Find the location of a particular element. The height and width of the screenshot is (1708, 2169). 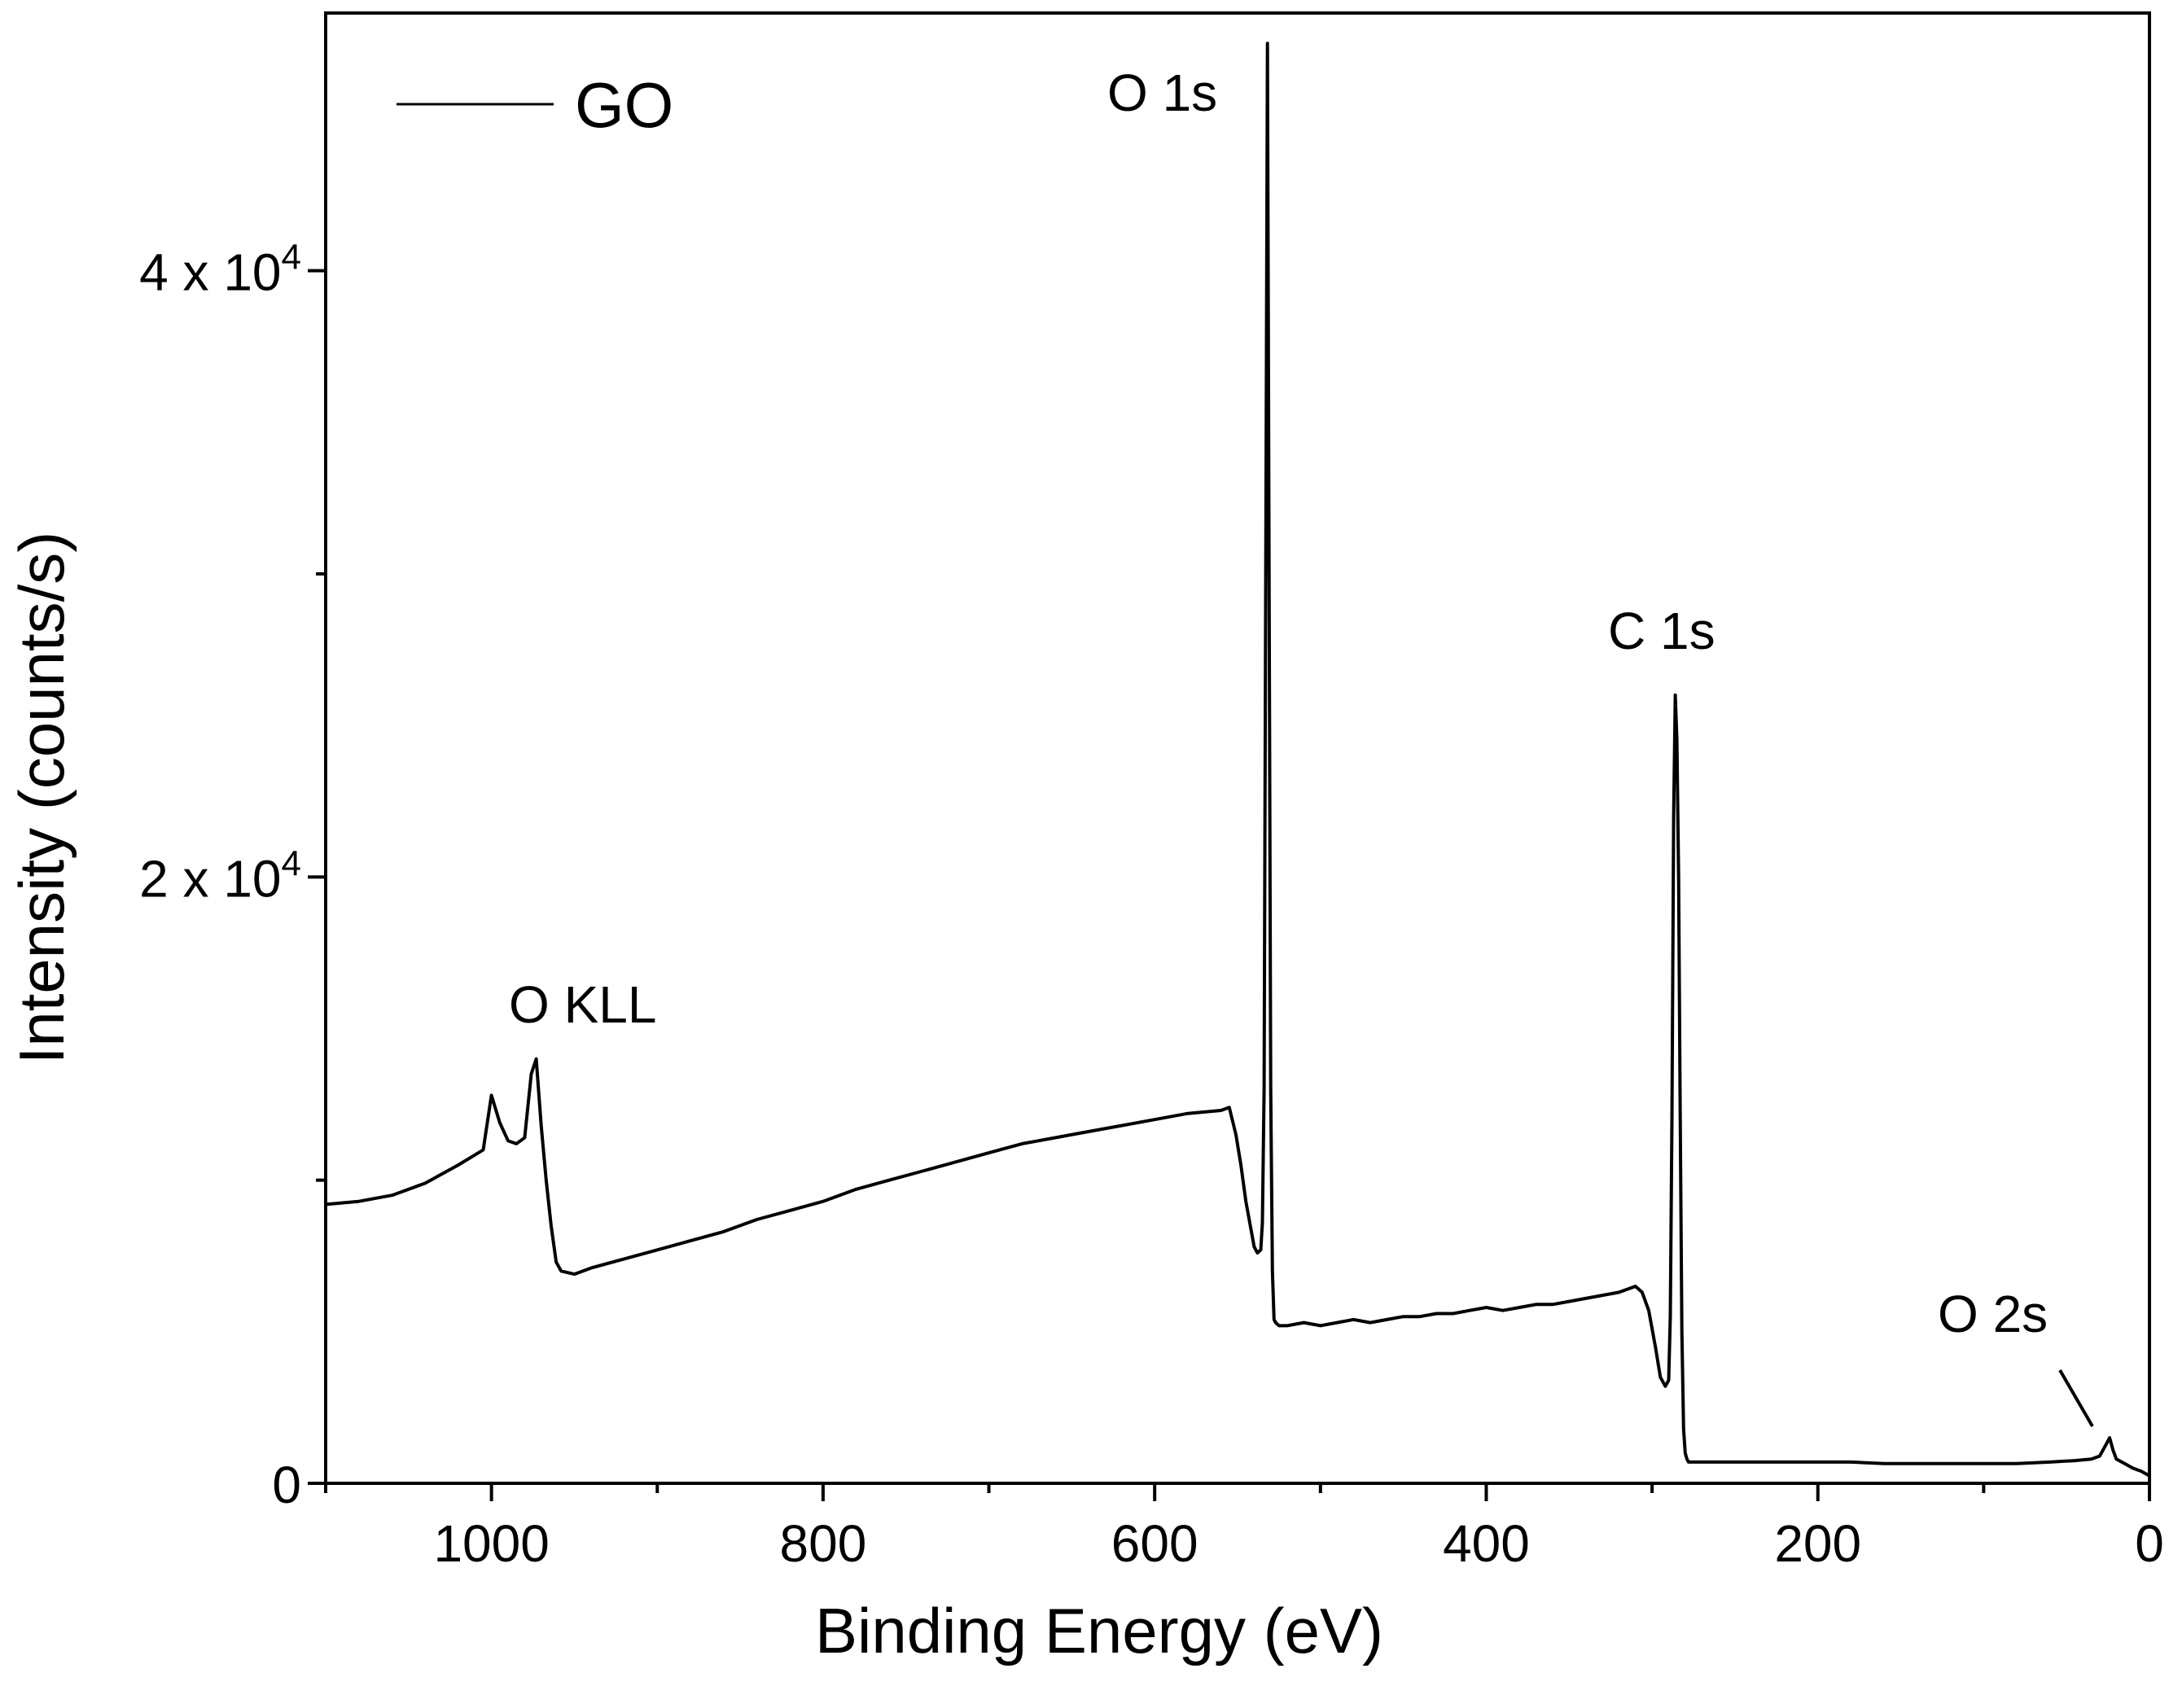

x-tick-label-600: 600 is located at coordinates (1154, 1543).